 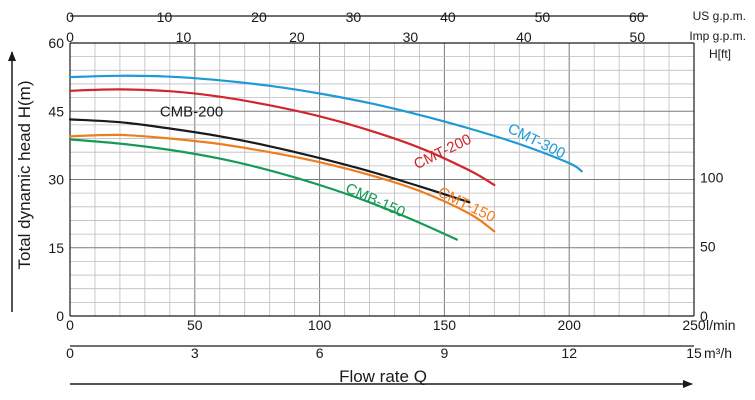 What do you see at coordinates (448, 17) in the screenshot?
I see `top-tick-label-us-gpm: 40` at bounding box center [448, 17].